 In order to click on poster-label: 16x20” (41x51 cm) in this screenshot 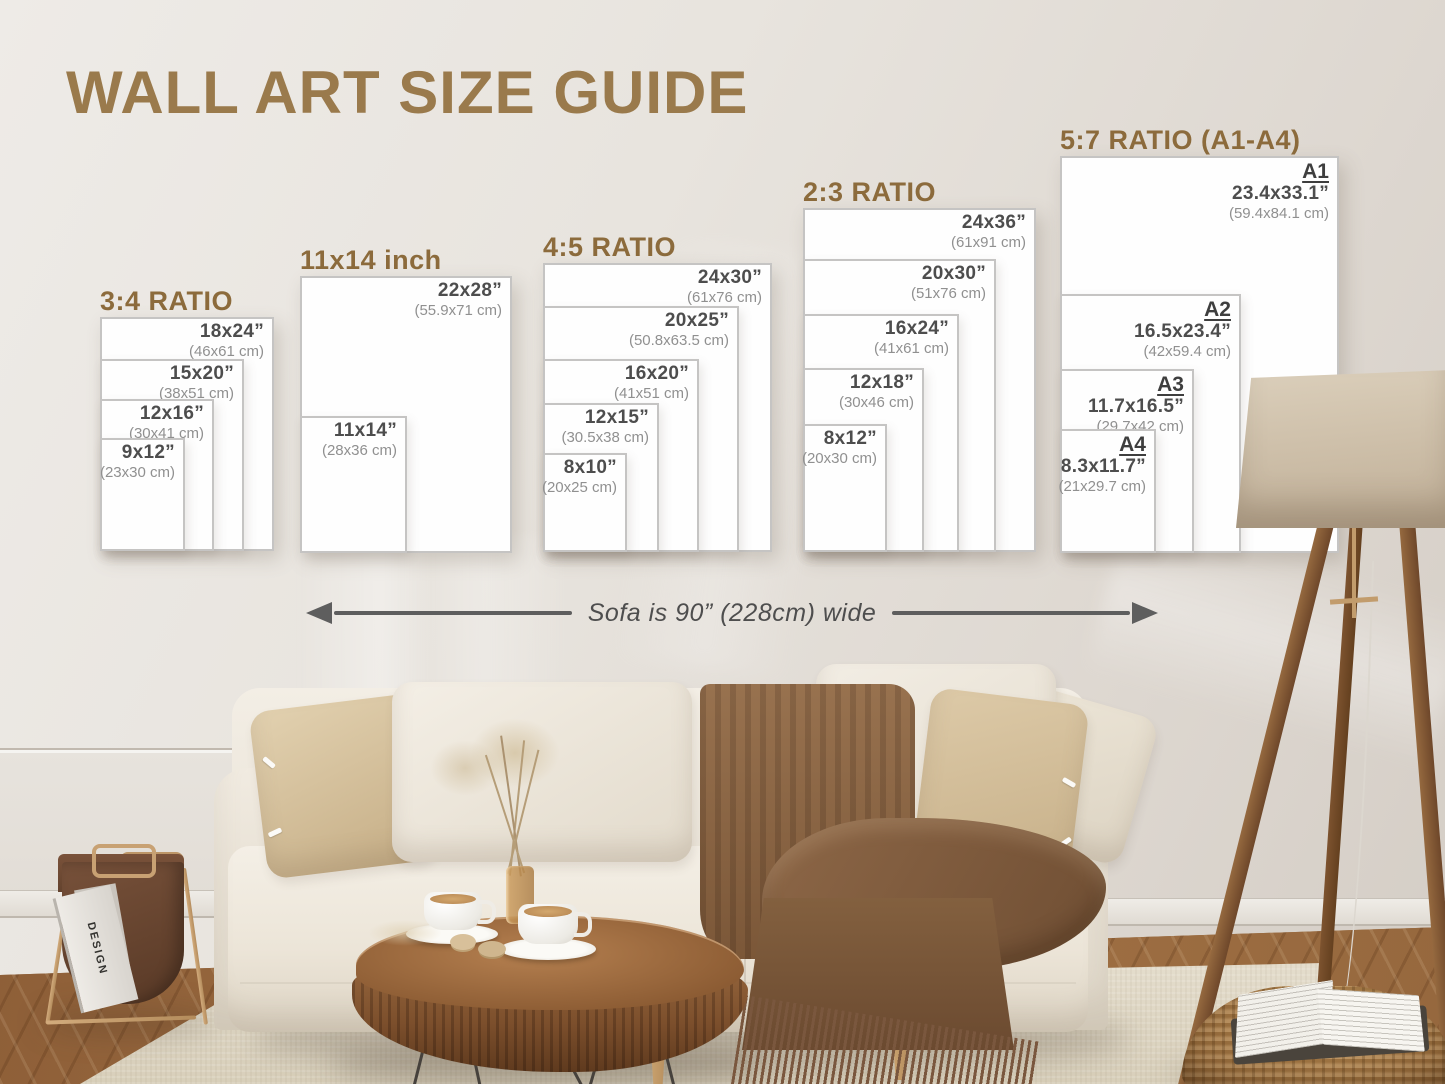, I will do `click(651, 382)`.